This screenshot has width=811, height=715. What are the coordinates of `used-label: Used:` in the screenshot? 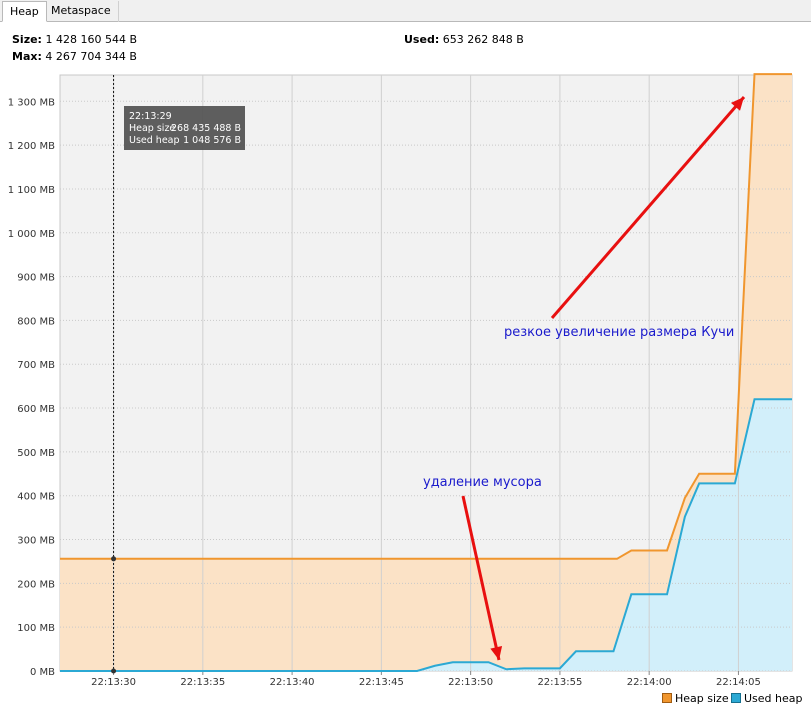 It's located at (422, 39).